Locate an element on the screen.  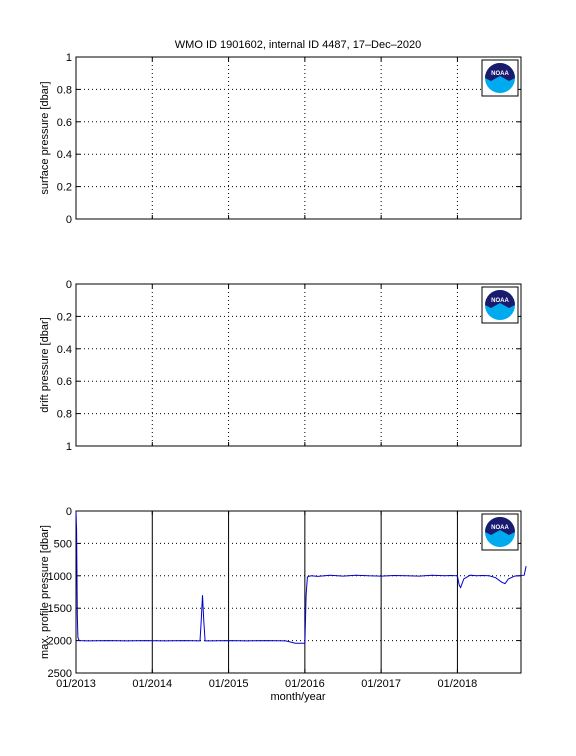
y-tick-label: 1500 is located at coordinates (60, 609).